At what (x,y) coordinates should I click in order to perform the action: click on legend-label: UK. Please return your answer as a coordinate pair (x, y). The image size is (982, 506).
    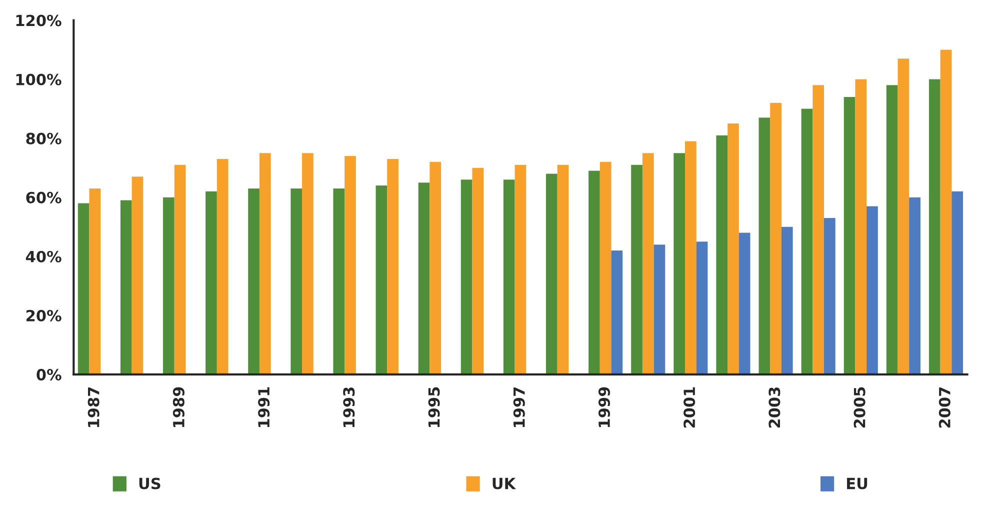
    Looking at the image, I should click on (504, 484).